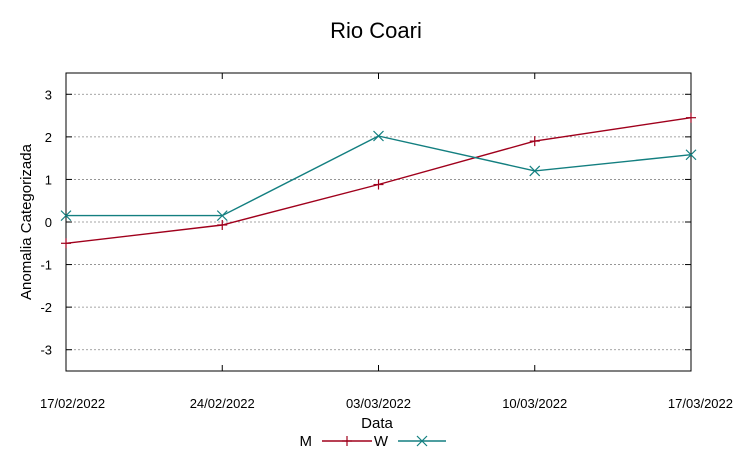  What do you see at coordinates (376, 30) in the screenshot?
I see `chart-title: Rio Coari` at bounding box center [376, 30].